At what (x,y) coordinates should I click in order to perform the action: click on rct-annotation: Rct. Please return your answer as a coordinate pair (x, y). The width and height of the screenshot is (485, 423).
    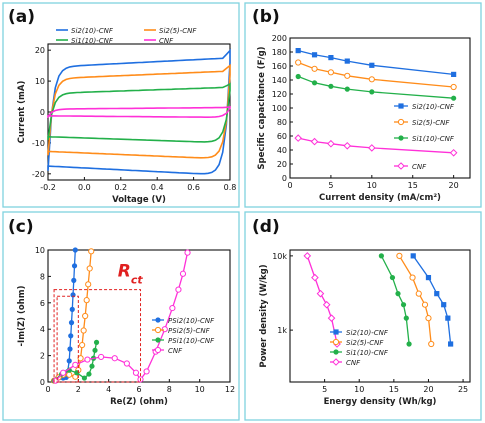
    Looking at the image, I should click on (131, 273).